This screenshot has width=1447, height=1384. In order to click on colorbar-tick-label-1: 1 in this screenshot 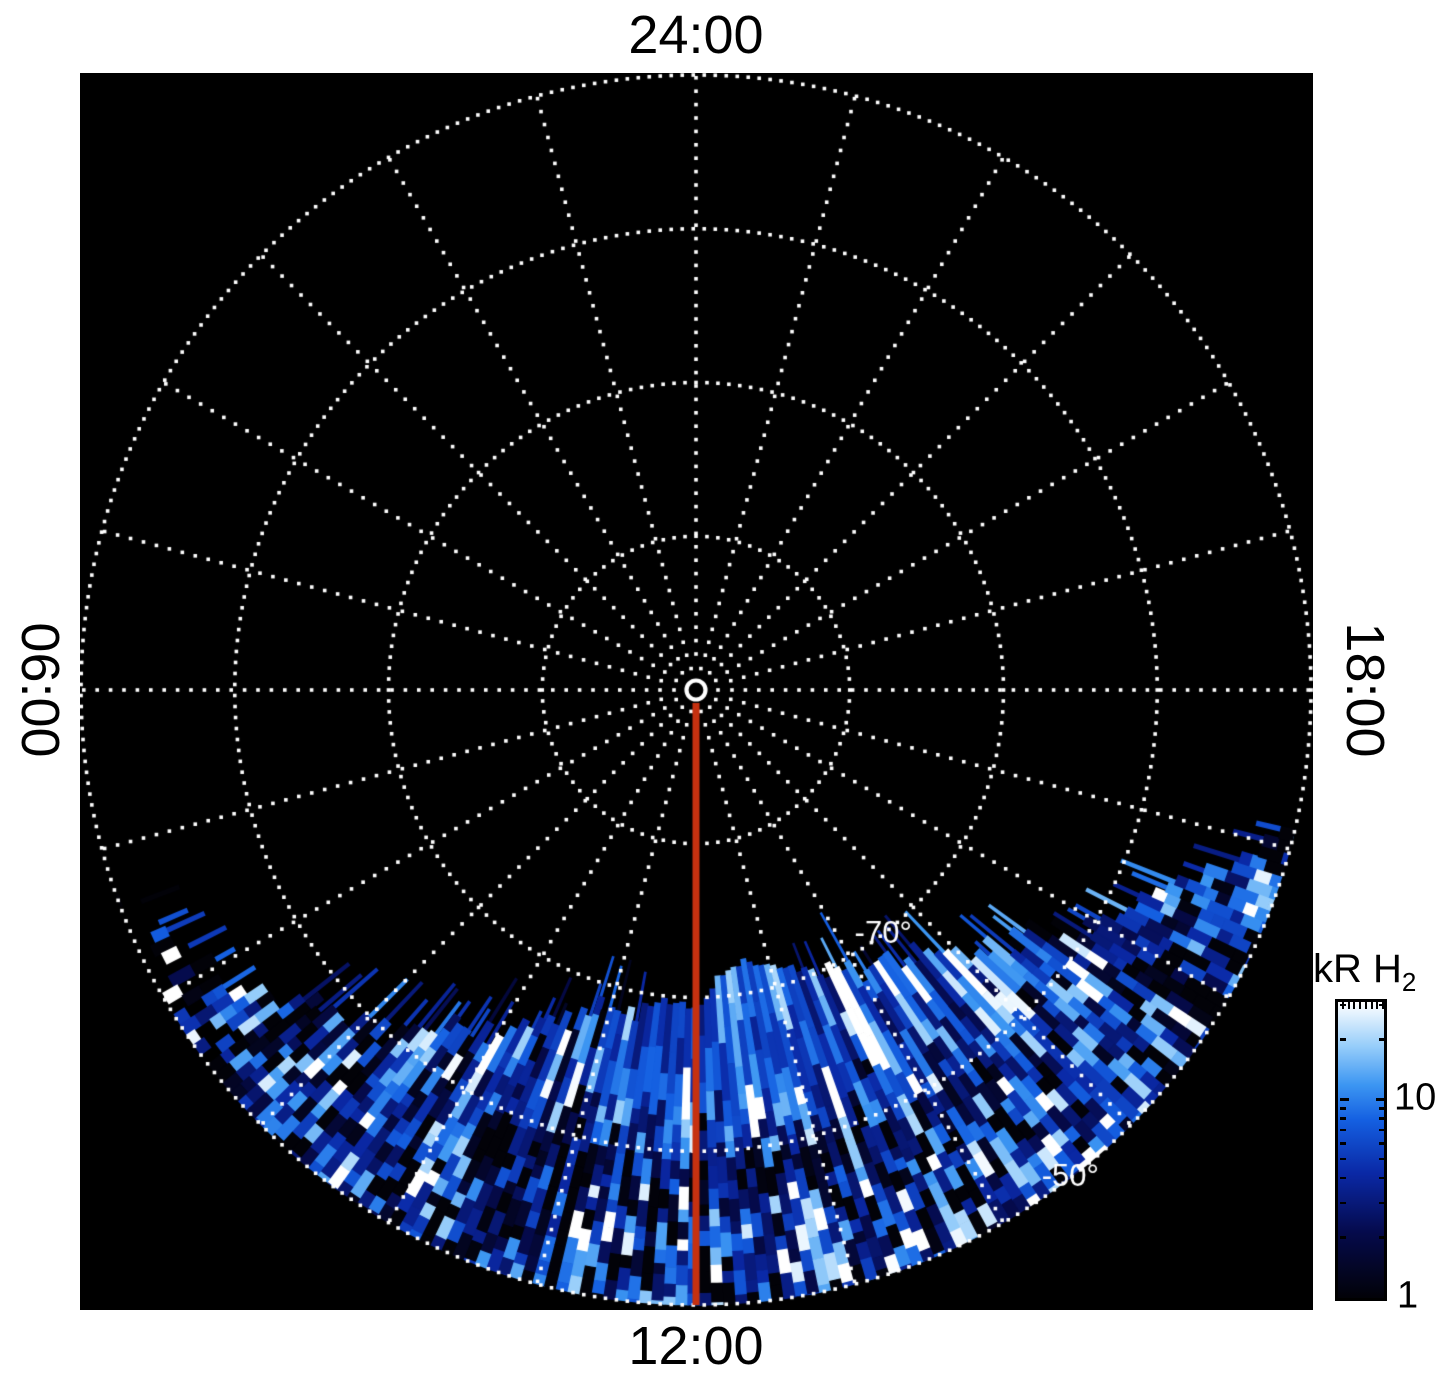, I will do `click(1408, 1295)`.